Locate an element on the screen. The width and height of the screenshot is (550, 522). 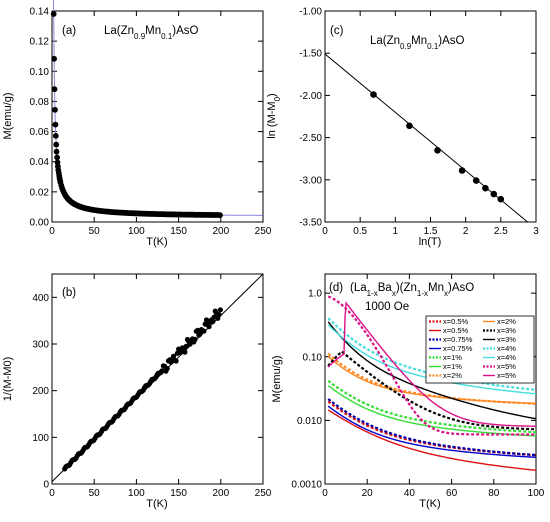
panel-a-label: (a) is located at coordinates (69, 31).